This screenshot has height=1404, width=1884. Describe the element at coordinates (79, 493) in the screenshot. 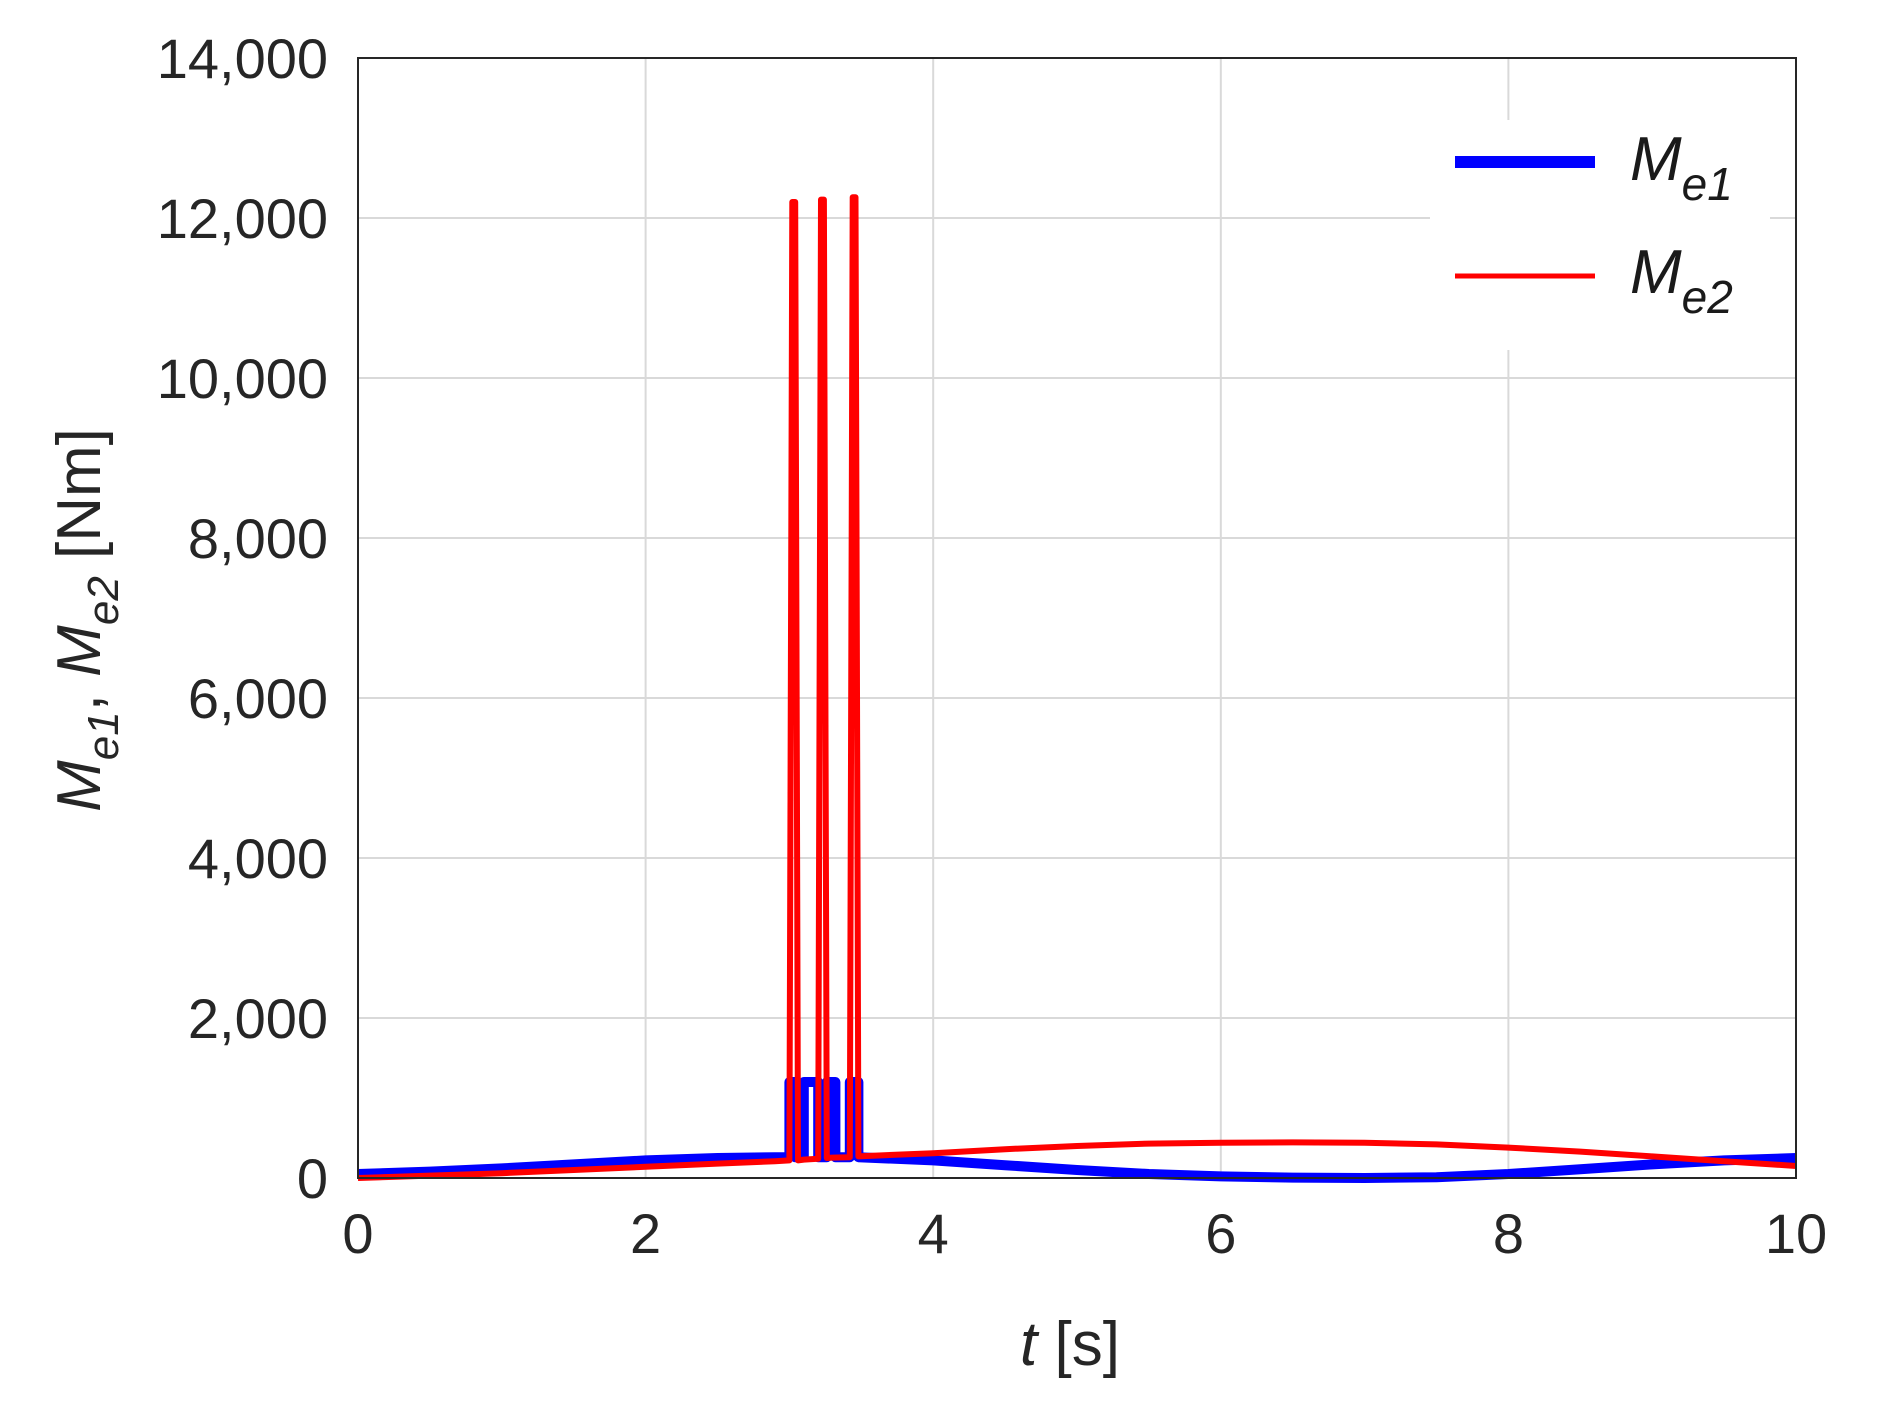

I see `y-axis-unit: [Nm]` at that location.